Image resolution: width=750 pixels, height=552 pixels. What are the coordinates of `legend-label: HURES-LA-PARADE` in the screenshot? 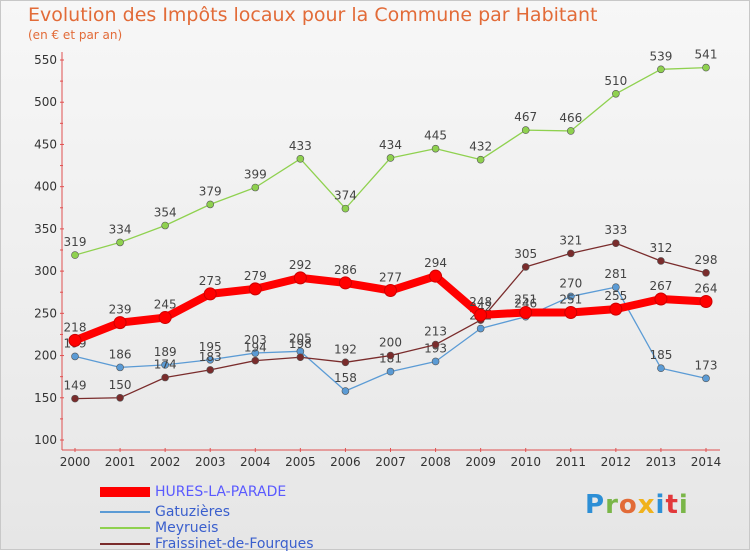 It's located at (221, 492).